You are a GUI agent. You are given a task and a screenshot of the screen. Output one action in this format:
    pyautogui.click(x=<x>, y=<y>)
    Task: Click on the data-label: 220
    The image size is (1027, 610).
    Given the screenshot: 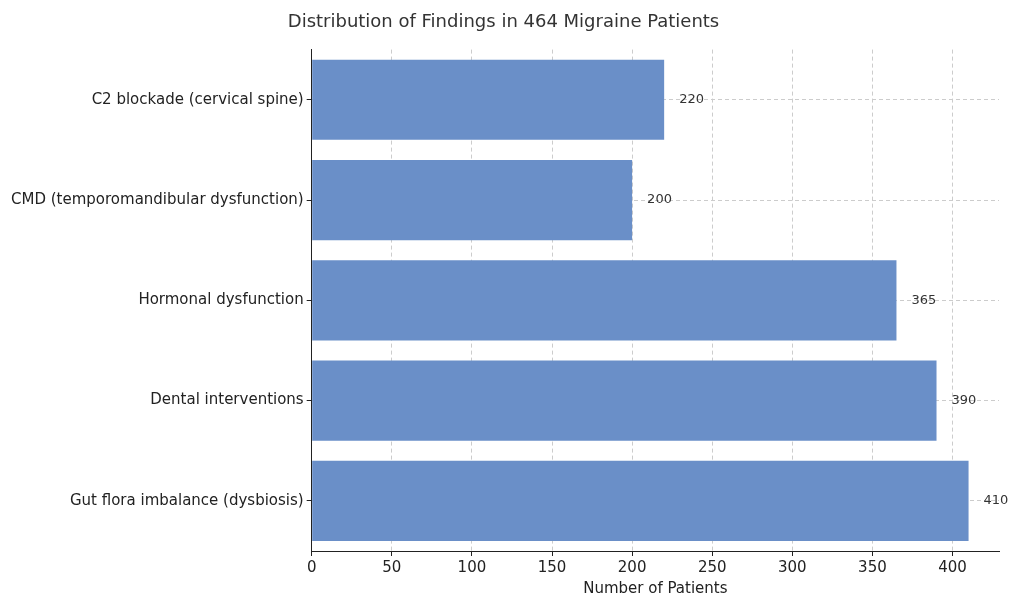 What is the action you would take?
    pyautogui.click(x=691, y=99)
    